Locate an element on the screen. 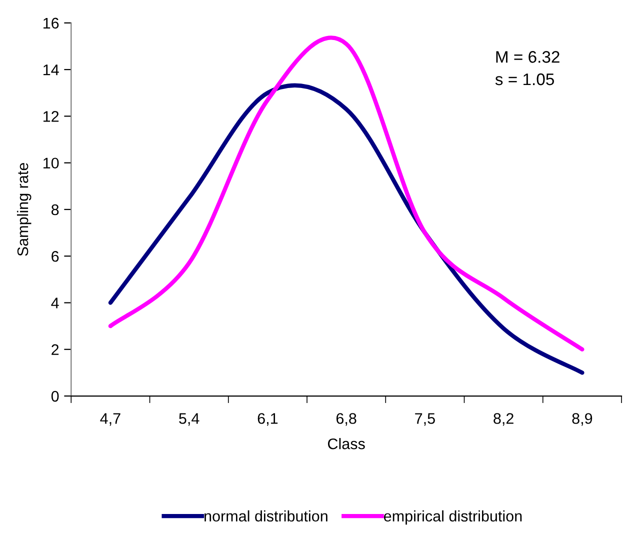  x-tick-label: 8,2 is located at coordinates (504, 419).